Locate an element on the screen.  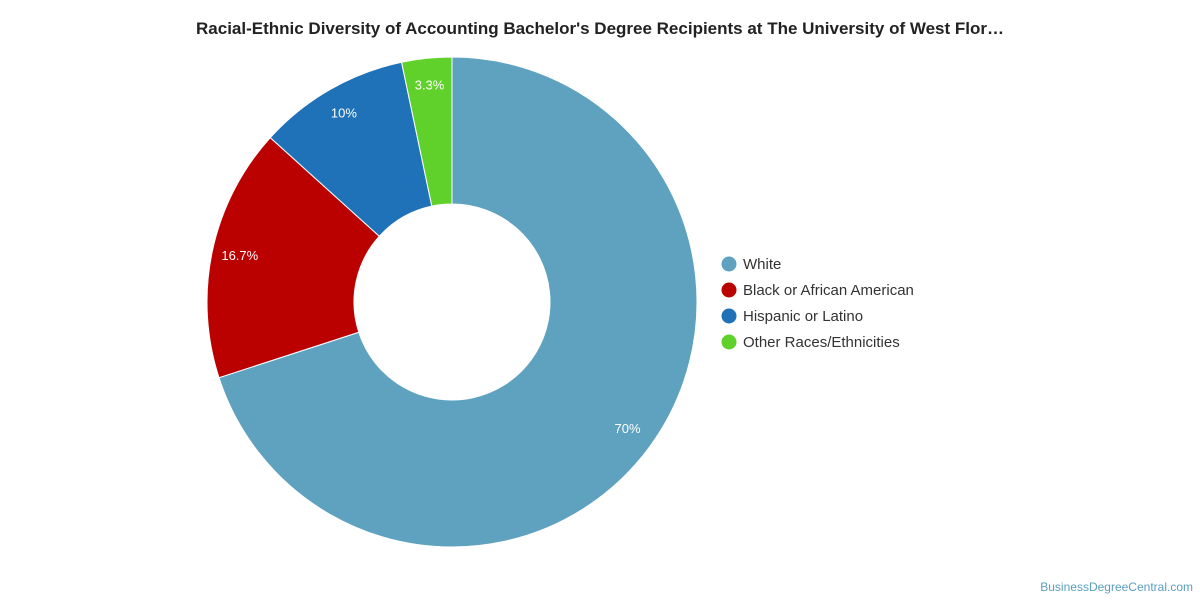
slice-label-white: 70% is located at coordinates (628, 428).